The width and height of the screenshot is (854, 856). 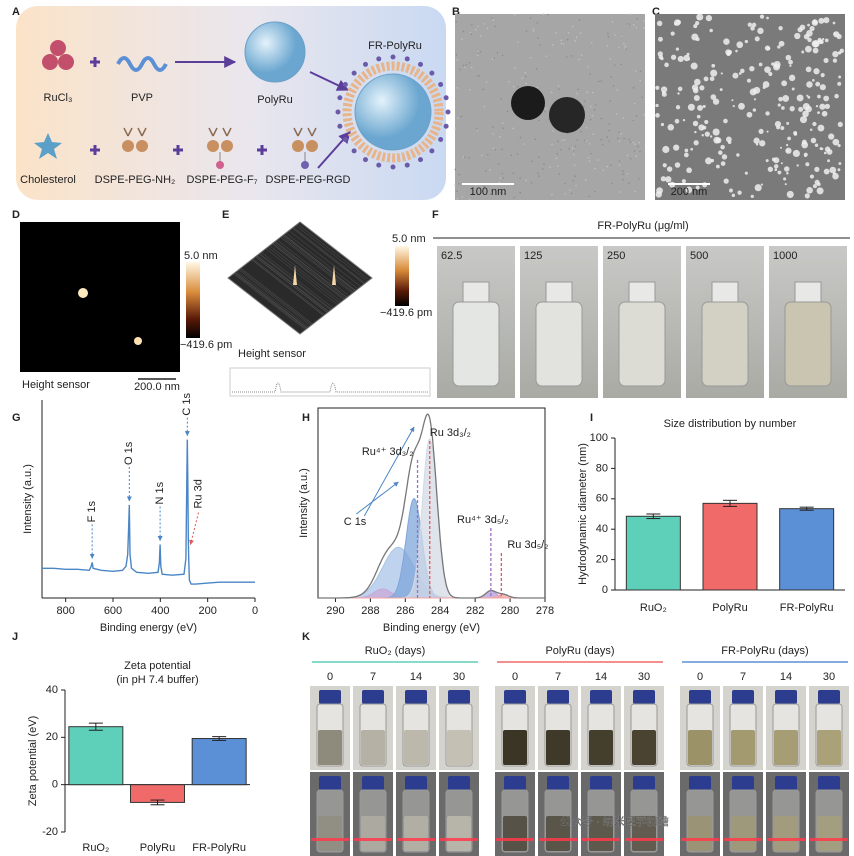 I want to click on scale-bar-label: 200 nm, so click(x=689, y=192).